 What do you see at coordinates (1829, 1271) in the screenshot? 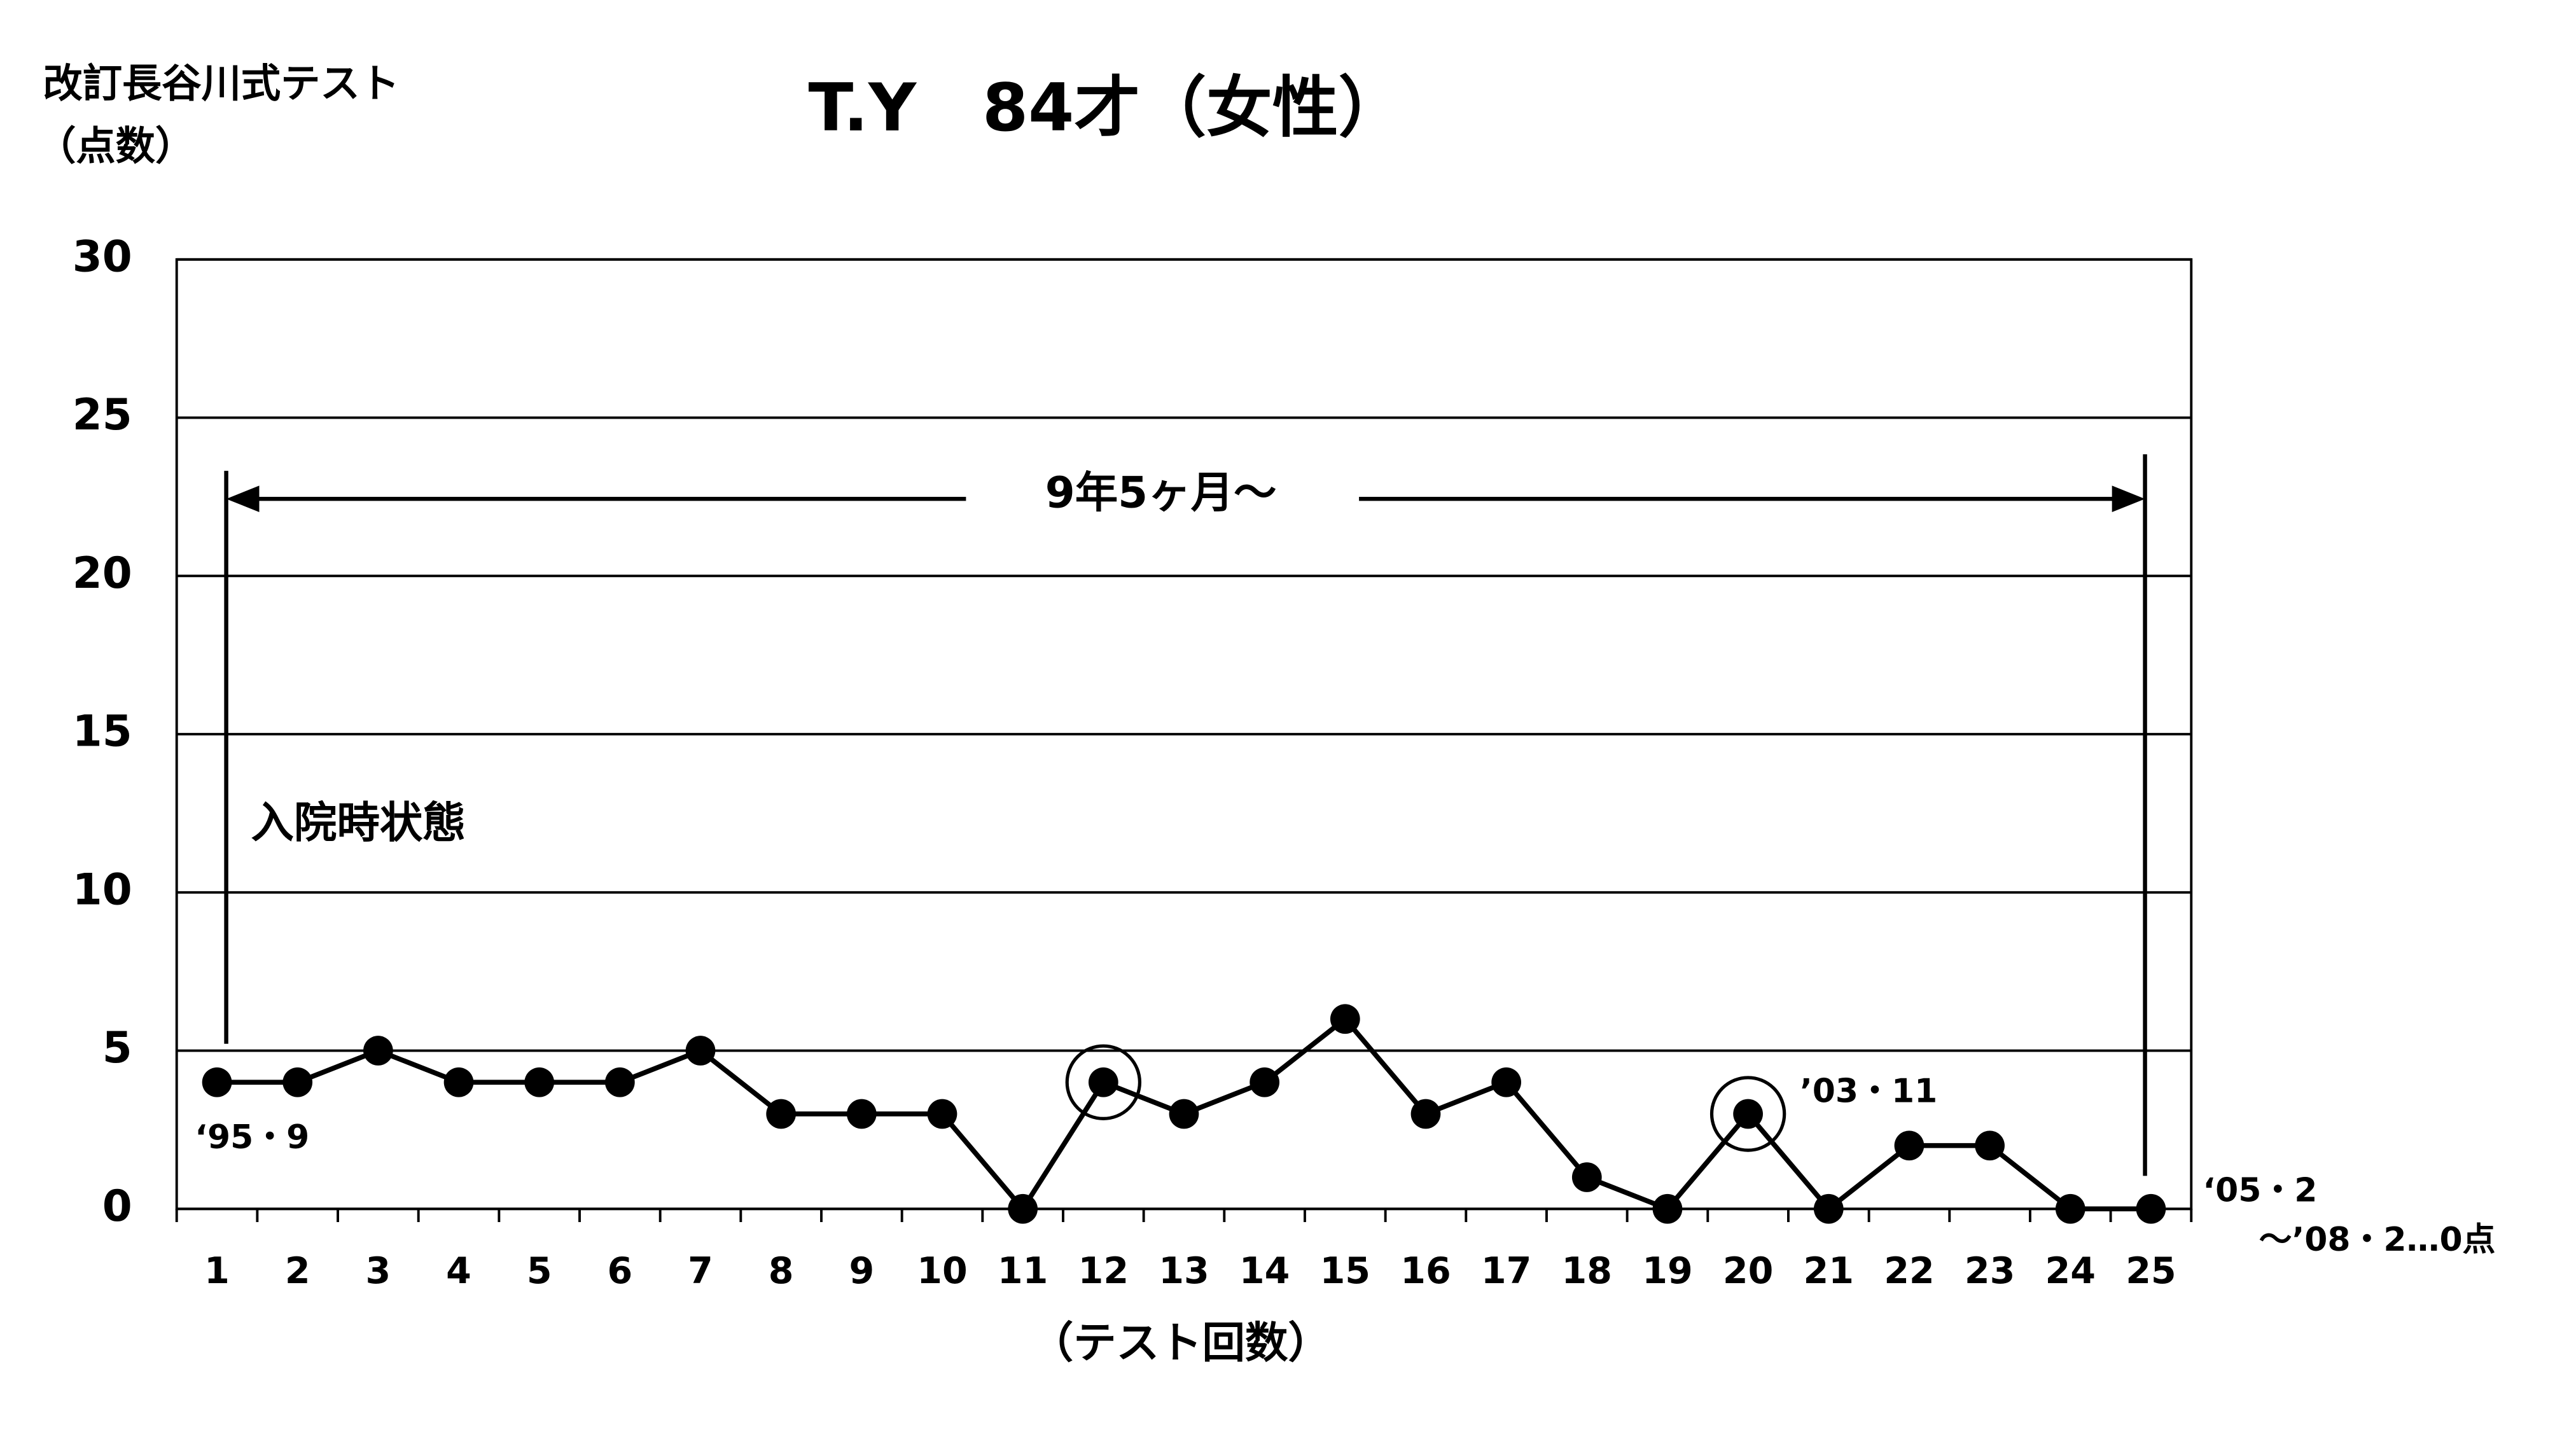
I see `x-tick-label: 21` at bounding box center [1829, 1271].